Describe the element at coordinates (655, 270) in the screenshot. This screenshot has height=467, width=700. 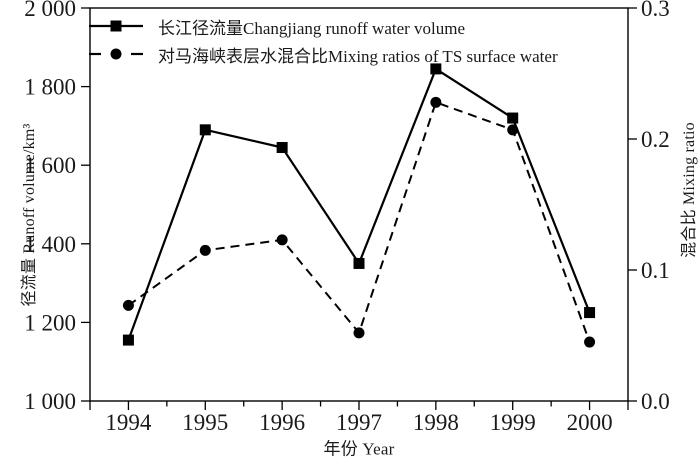
I see `right-y-tick-label: 0.1` at that location.